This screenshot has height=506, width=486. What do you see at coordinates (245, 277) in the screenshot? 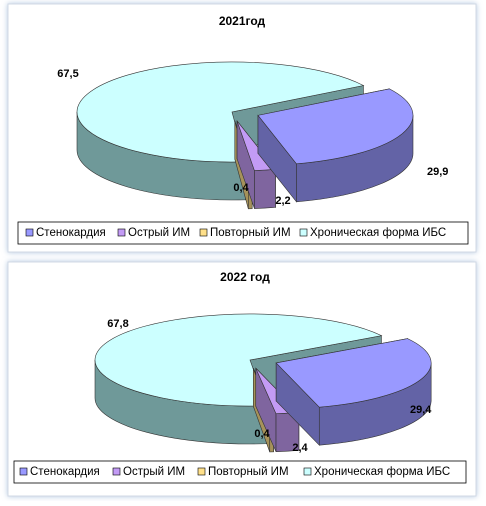
I see `chart-title: 2022 год` at bounding box center [245, 277].